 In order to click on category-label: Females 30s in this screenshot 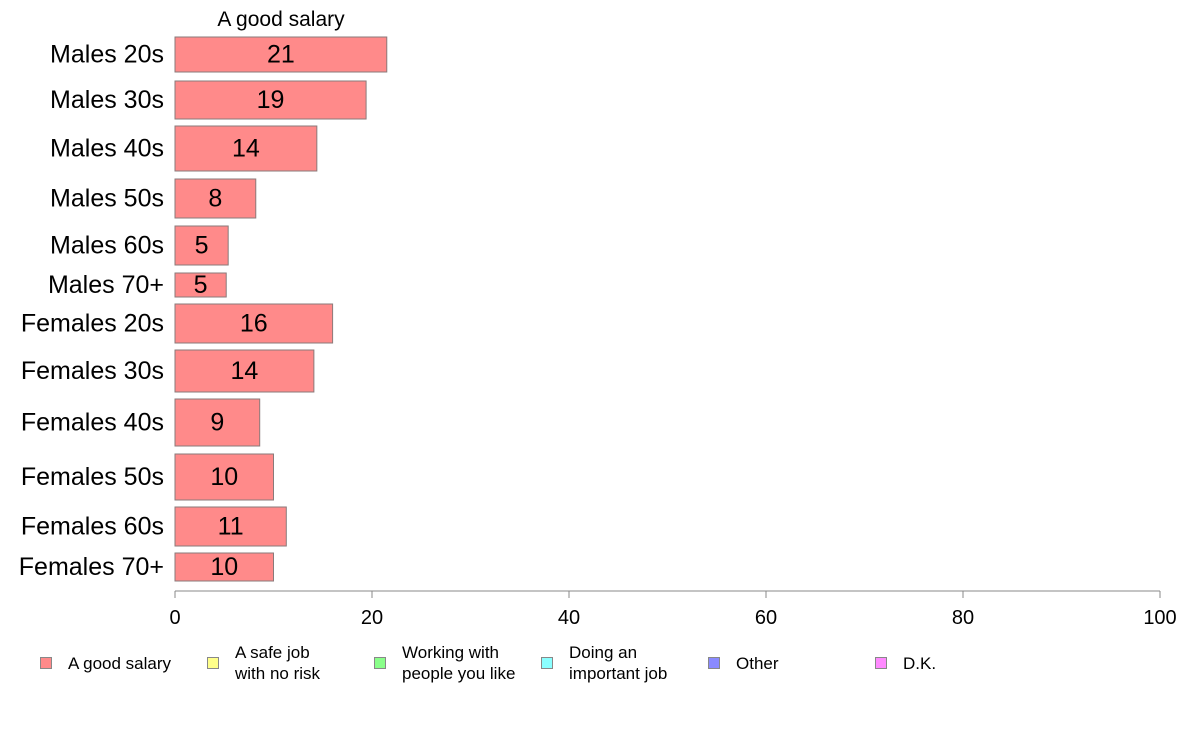, I will do `click(92, 371)`.